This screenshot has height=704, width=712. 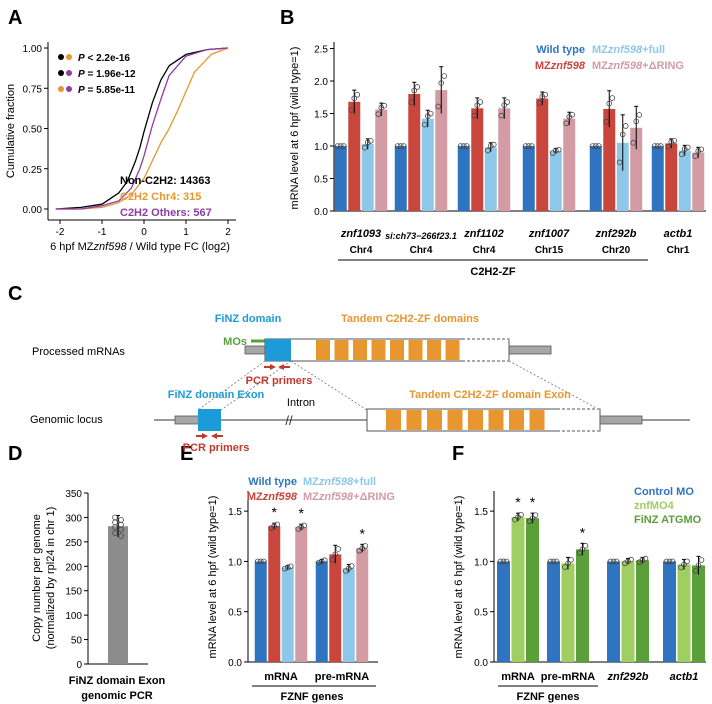 I want to click on intron-label: Intron, so click(x=301, y=403).